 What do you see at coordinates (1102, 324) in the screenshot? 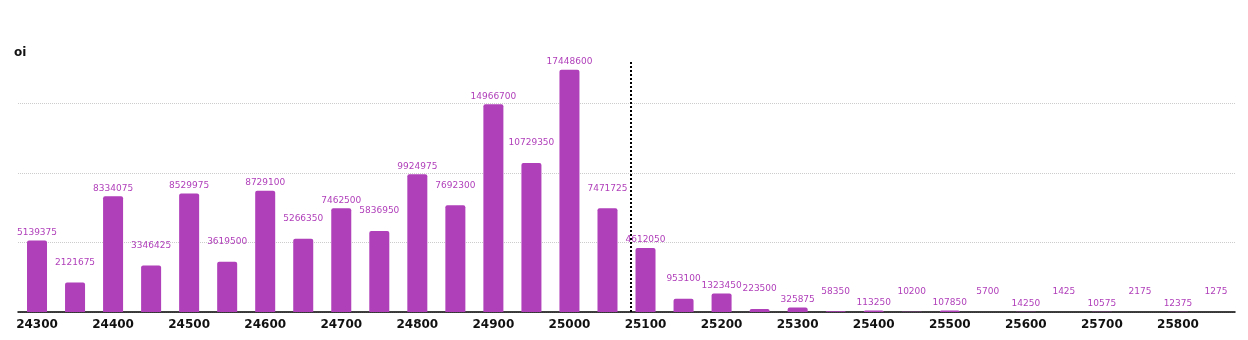
I see `x-tick-label: 25700` at bounding box center [1102, 324].